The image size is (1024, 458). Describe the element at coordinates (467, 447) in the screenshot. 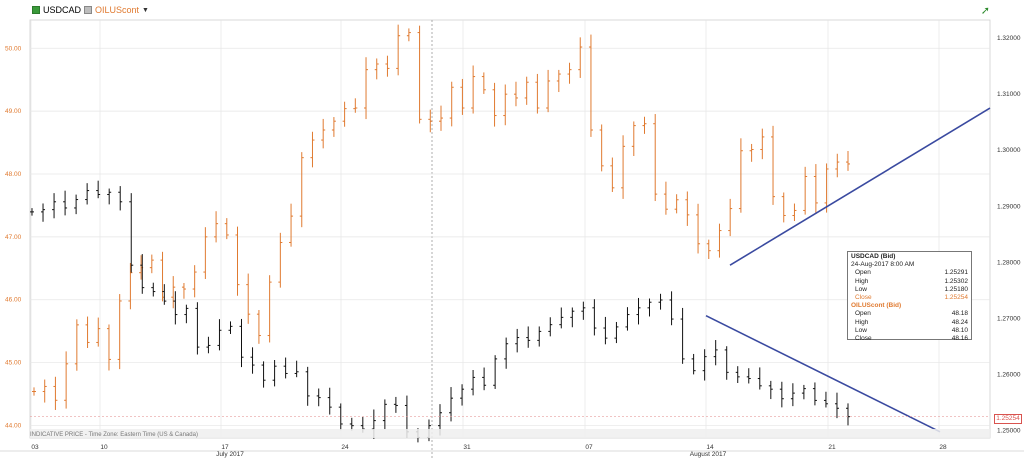

I see `x-tick-label: 31` at that location.